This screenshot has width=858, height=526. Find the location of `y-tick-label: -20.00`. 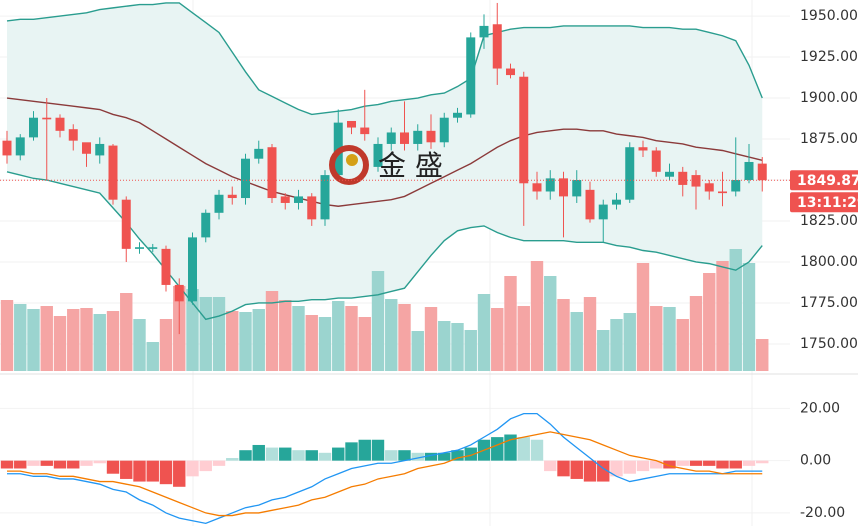

y-tick-label: -20.00 is located at coordinates (822, 513).